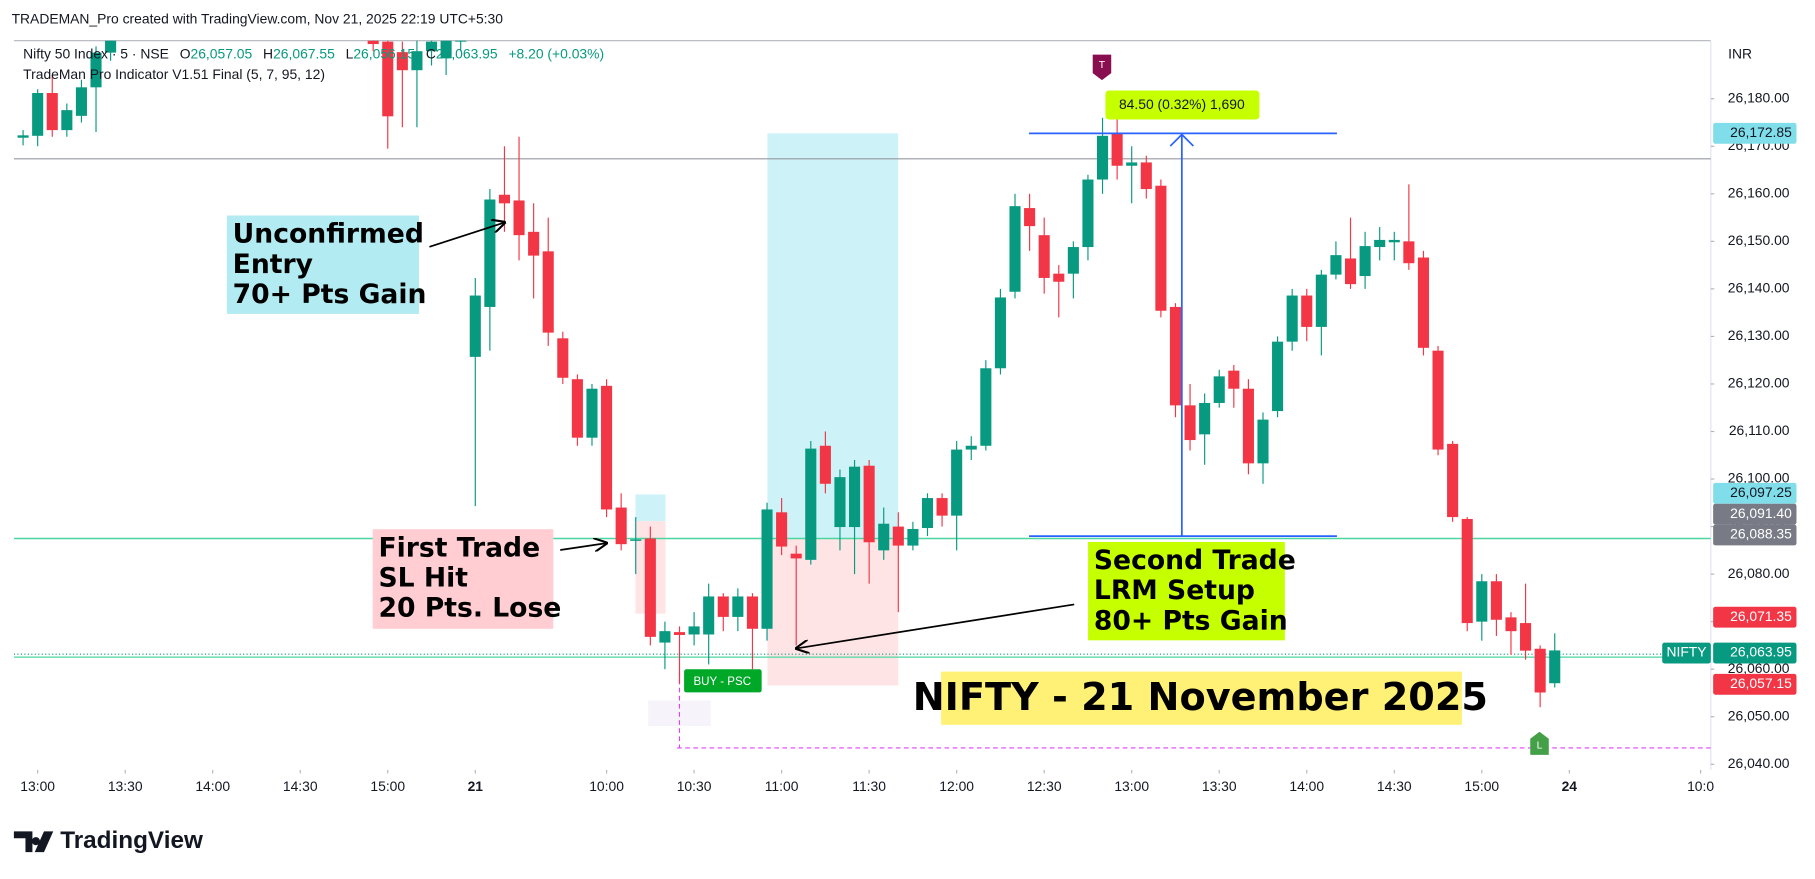 The image size is (1815, 879). I want to click on annotation: SL Hit, so click(424, 577).